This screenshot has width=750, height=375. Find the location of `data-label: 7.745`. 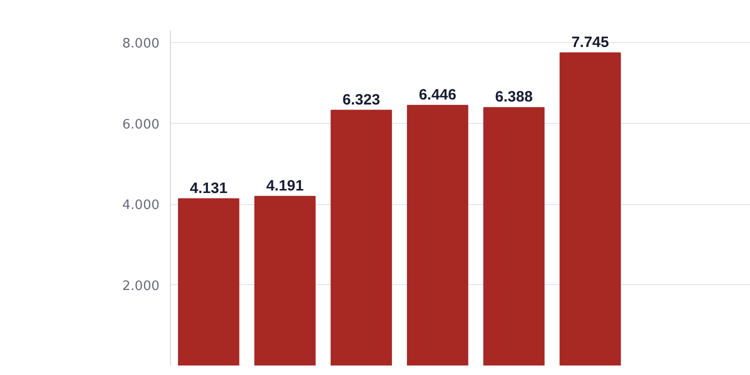

data-label: 7.745 is located at coordinates (590, 42).